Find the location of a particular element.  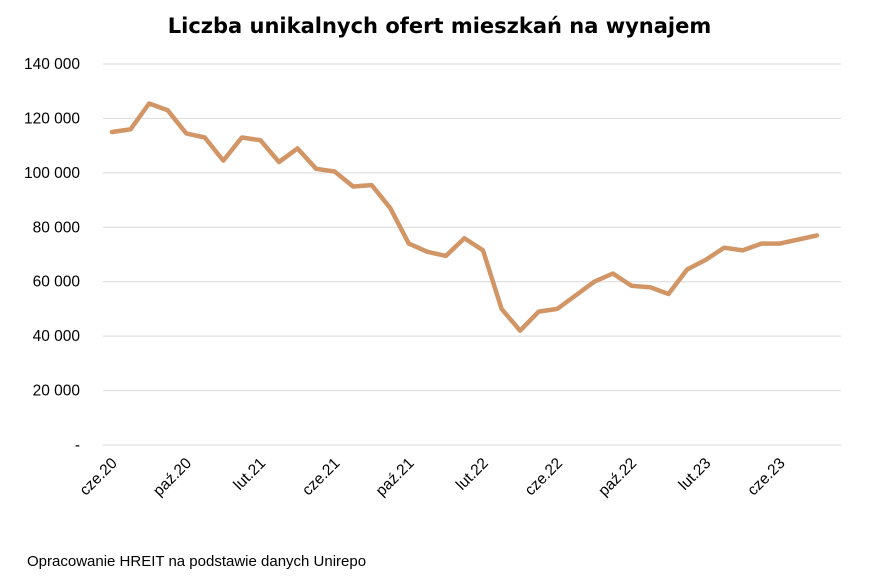

y-tick-label: 120 000 is located at coordinates (52, 118).